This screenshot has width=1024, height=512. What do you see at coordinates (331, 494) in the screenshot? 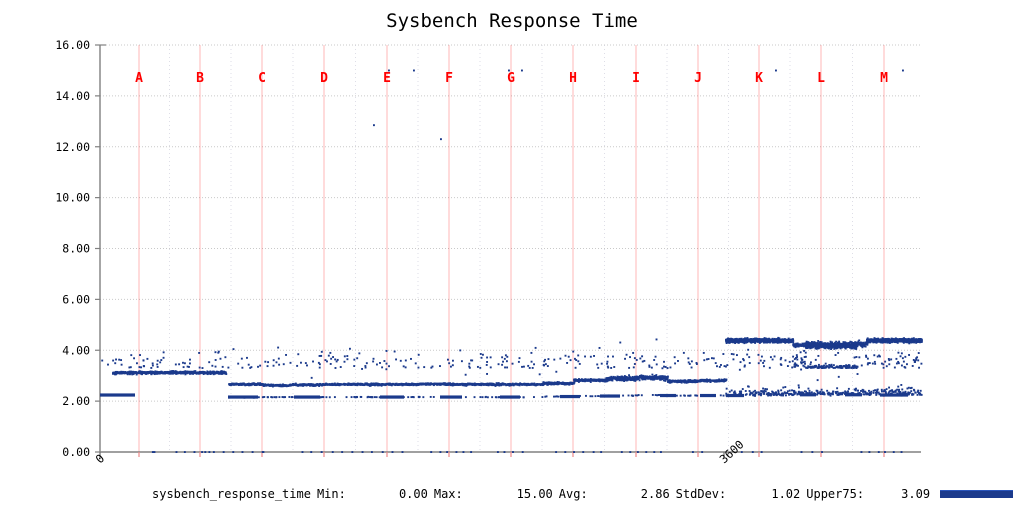
I see `legend-min-label: Min:` at bounding box center [331, 494].